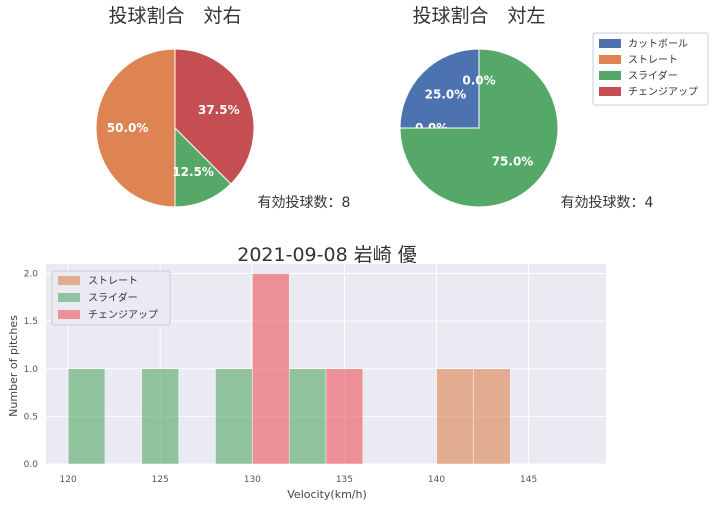  Describe the element at coordinates (252, 480) in the screenshot. I see `hist-xtick-label: 130` at that location.